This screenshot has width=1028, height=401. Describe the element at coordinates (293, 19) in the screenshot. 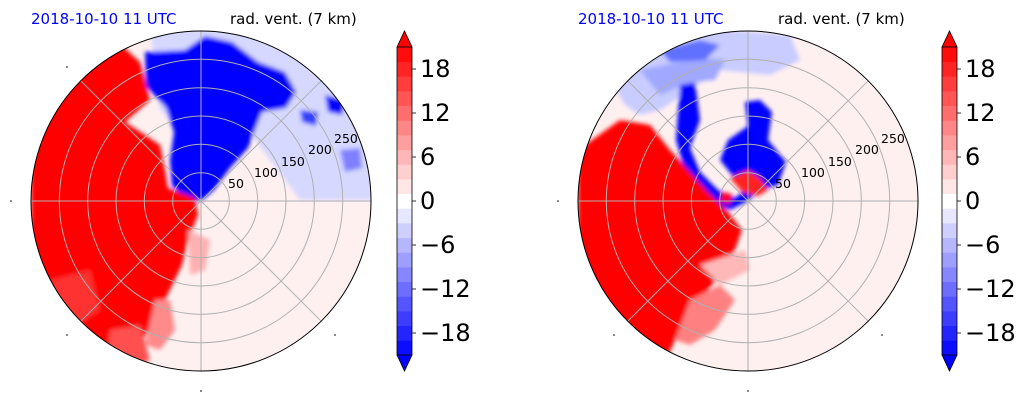

I see `left-variable-label: rad. vent. (7 km)` at that location.